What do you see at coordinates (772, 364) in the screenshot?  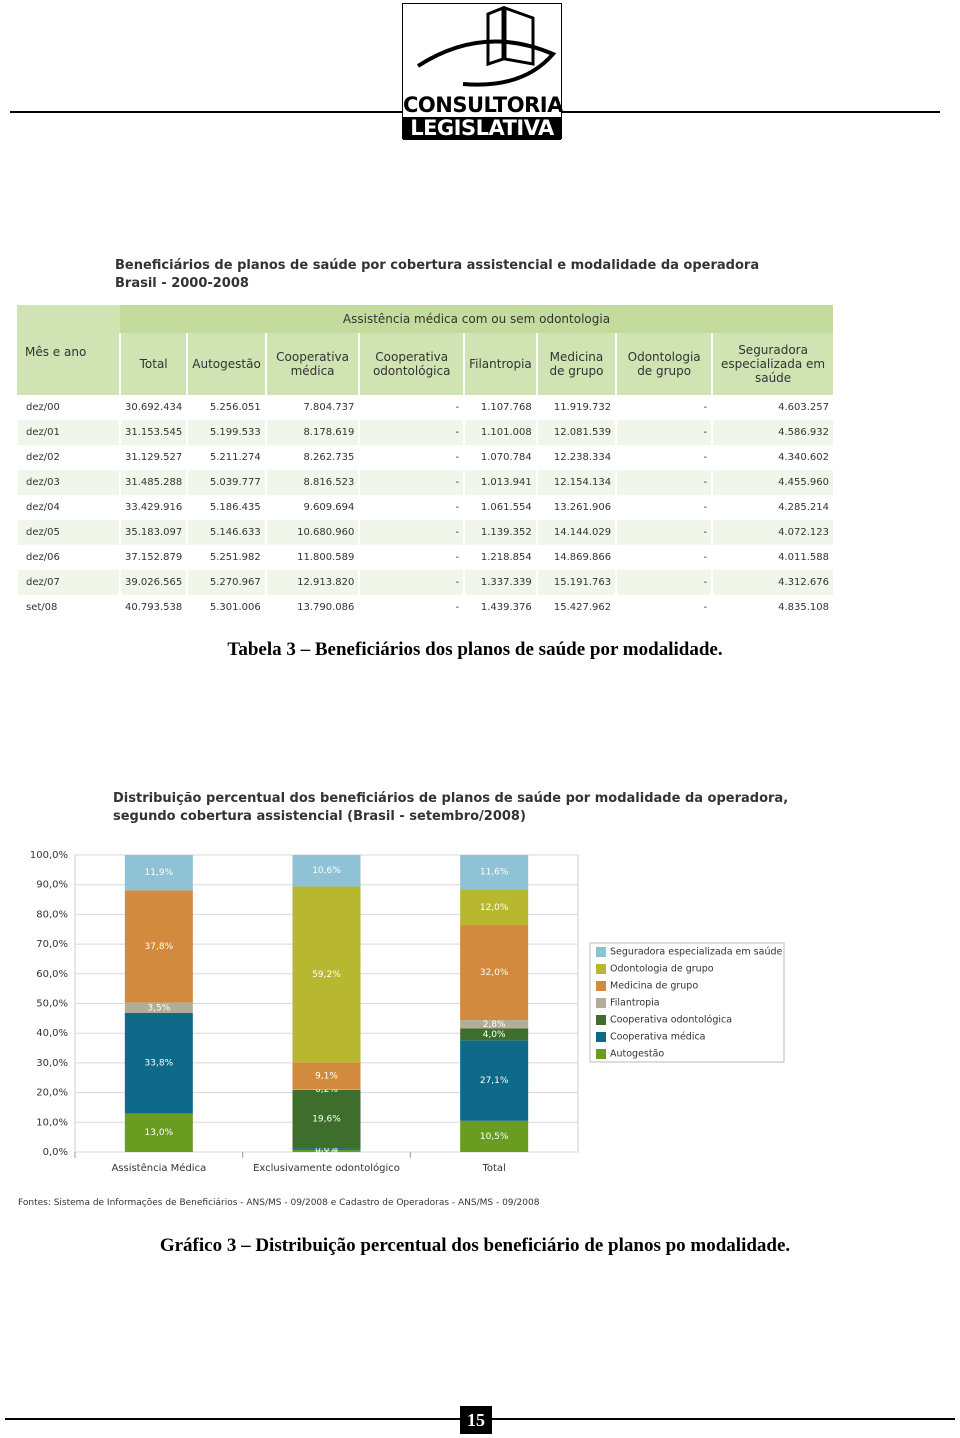 I see `column-header: Seguradora especializada em saúde` at bounding box center [772, 364].